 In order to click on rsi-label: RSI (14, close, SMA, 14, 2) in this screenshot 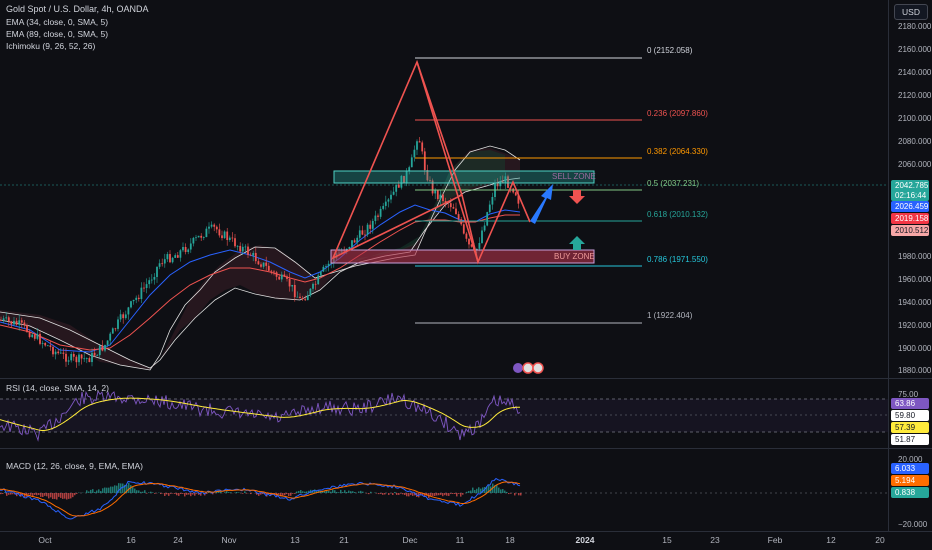, I will do `click(57, 388)`.